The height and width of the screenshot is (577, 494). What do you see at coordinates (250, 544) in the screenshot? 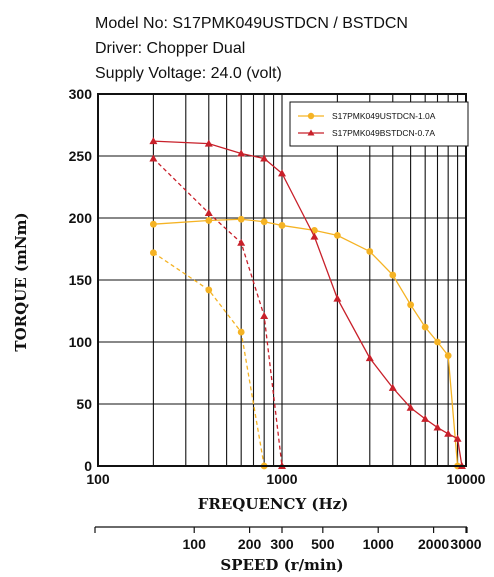
I see `speed-tick-label: 200` at bounding box center [250, 544].